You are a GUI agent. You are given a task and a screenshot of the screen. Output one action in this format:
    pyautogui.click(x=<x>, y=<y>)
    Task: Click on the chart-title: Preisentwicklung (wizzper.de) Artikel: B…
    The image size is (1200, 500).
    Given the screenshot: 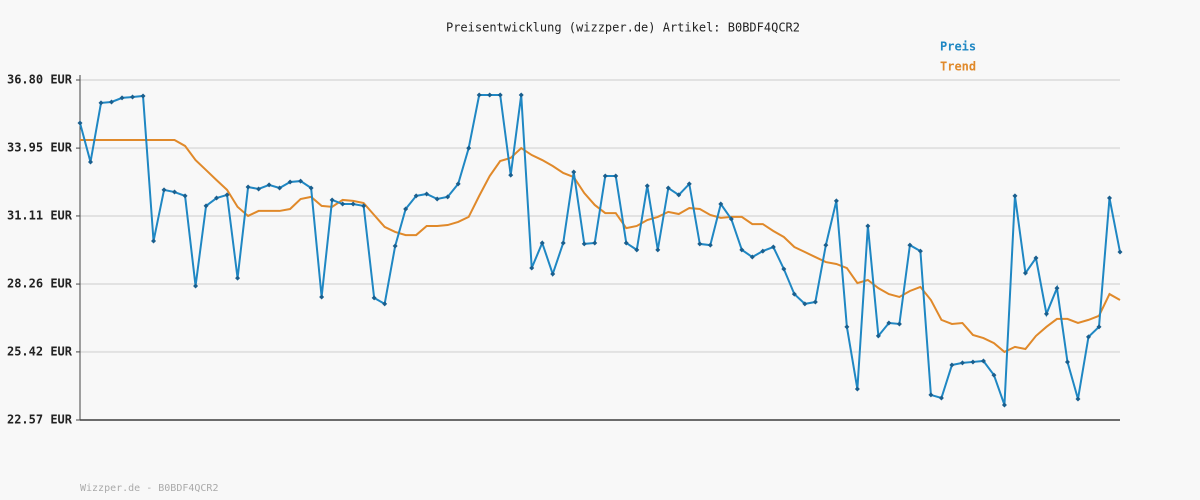 What is the action you would take?
    pyautogui.click(x=623, y=28)
    